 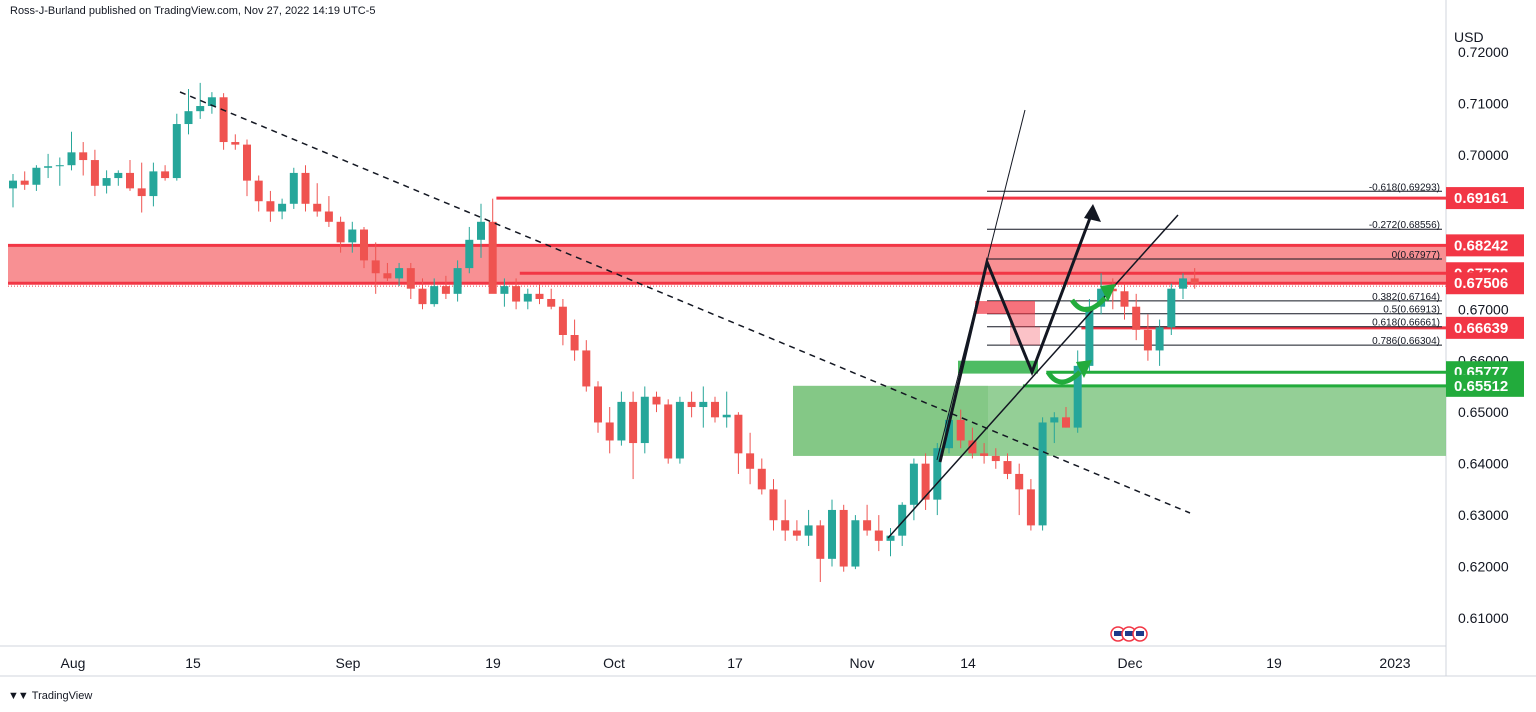 I want to click on tradingview-footer: ▼▼ TradingView, so click(x=50, y=696).